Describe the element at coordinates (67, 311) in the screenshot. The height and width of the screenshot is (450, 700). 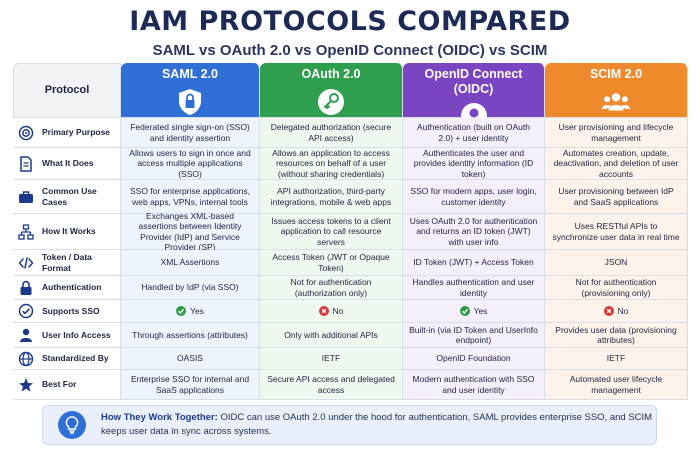
I see `row-label-supports-sso: Supports SSO` at that location.